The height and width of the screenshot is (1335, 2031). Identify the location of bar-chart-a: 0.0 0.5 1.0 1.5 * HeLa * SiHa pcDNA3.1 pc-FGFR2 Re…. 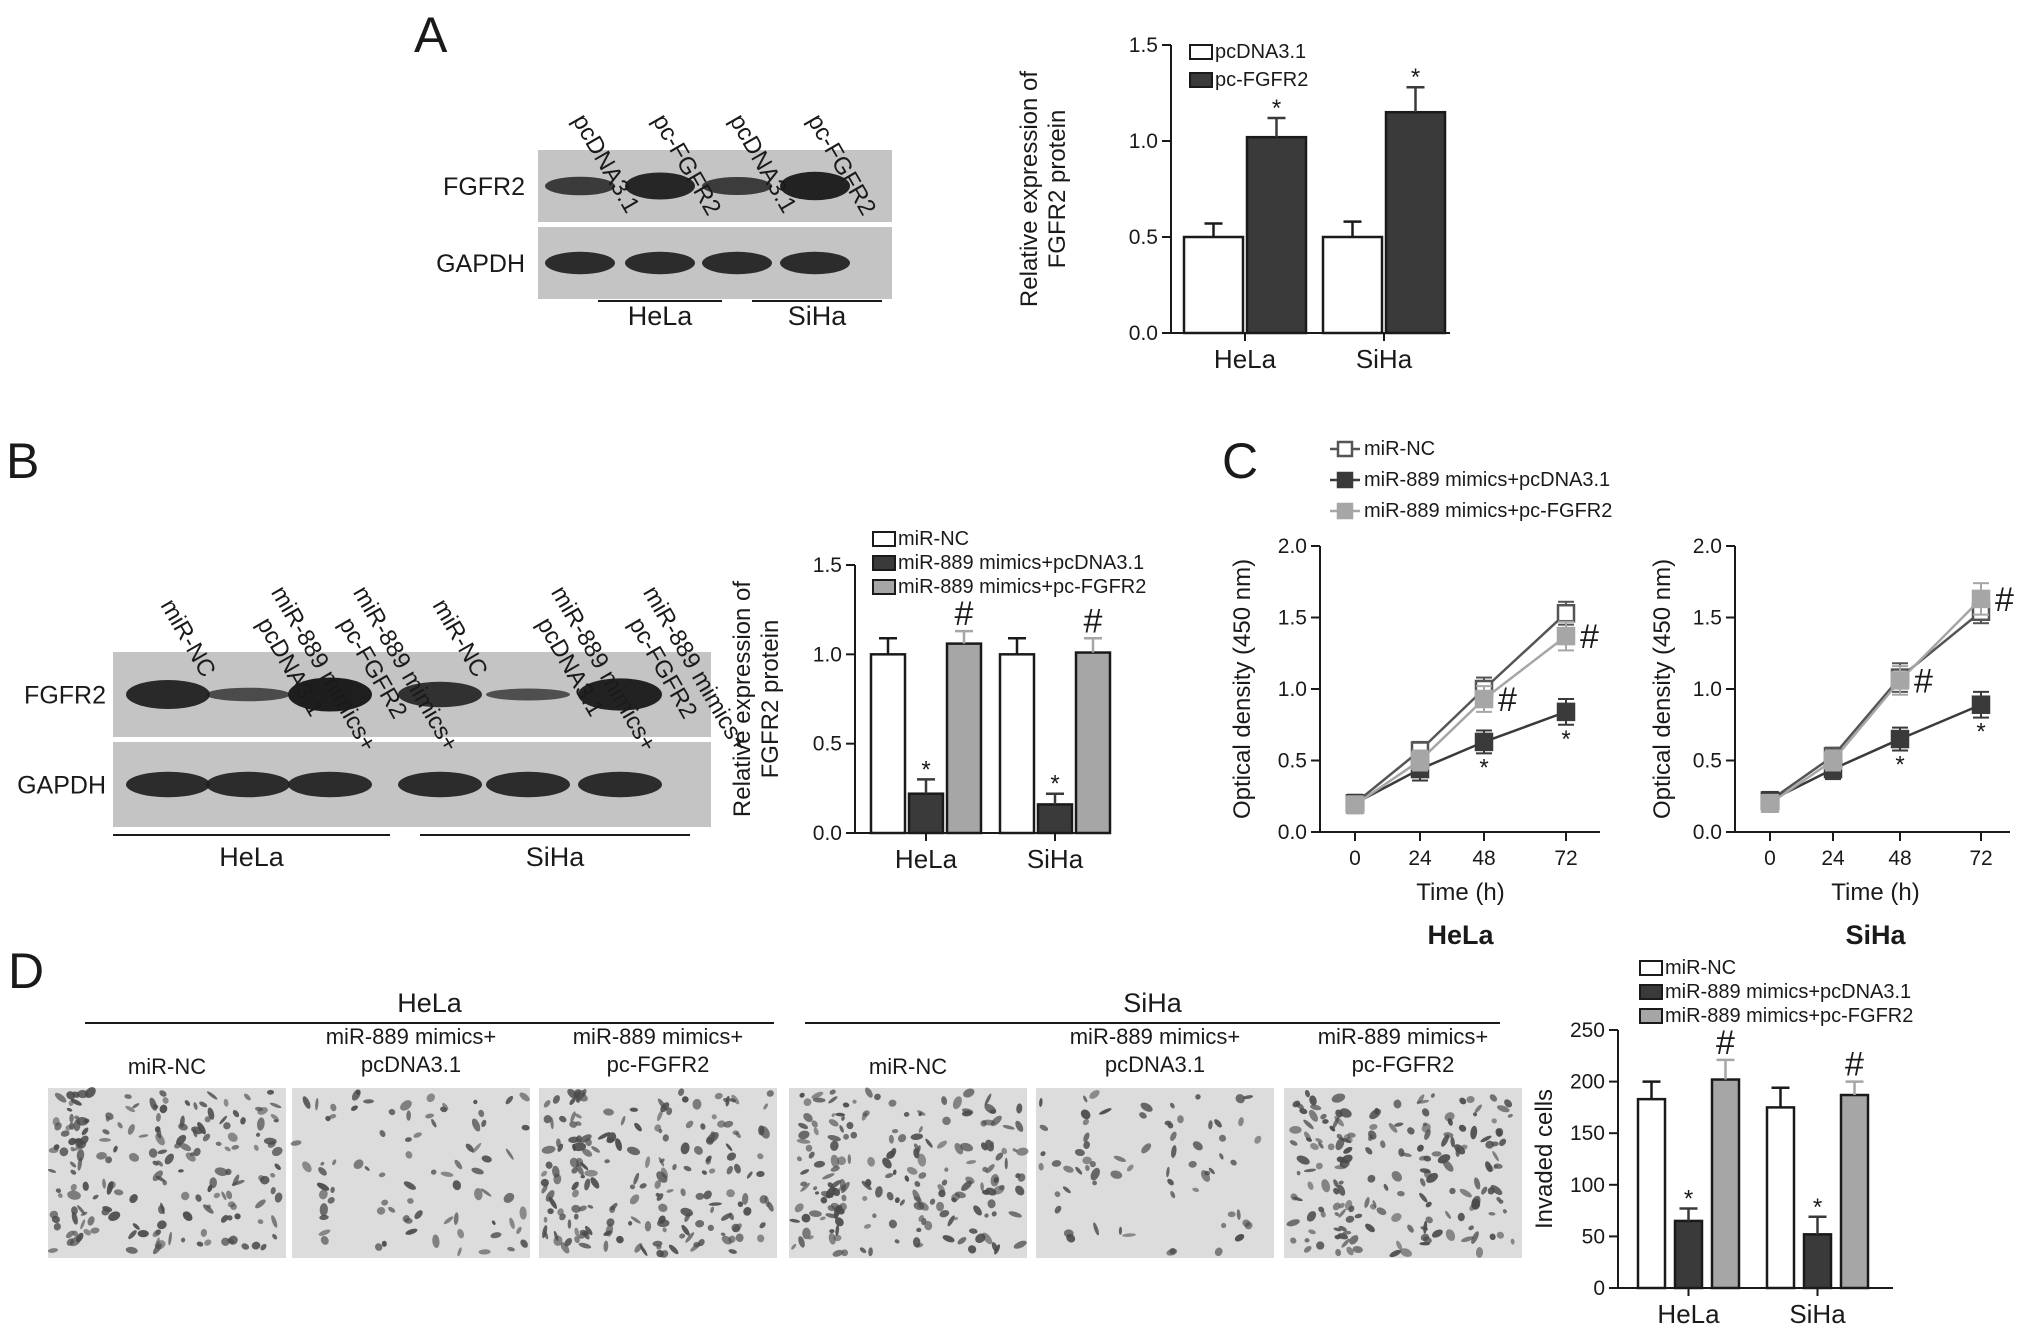
(1233, 204).